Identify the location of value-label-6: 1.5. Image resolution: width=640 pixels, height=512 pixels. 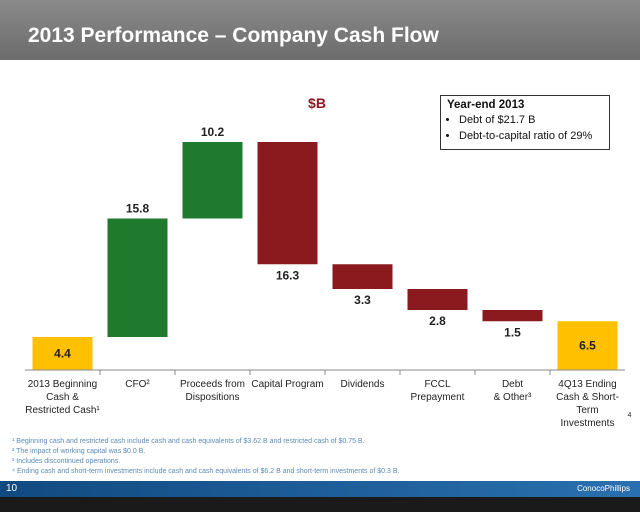
(512, 332).